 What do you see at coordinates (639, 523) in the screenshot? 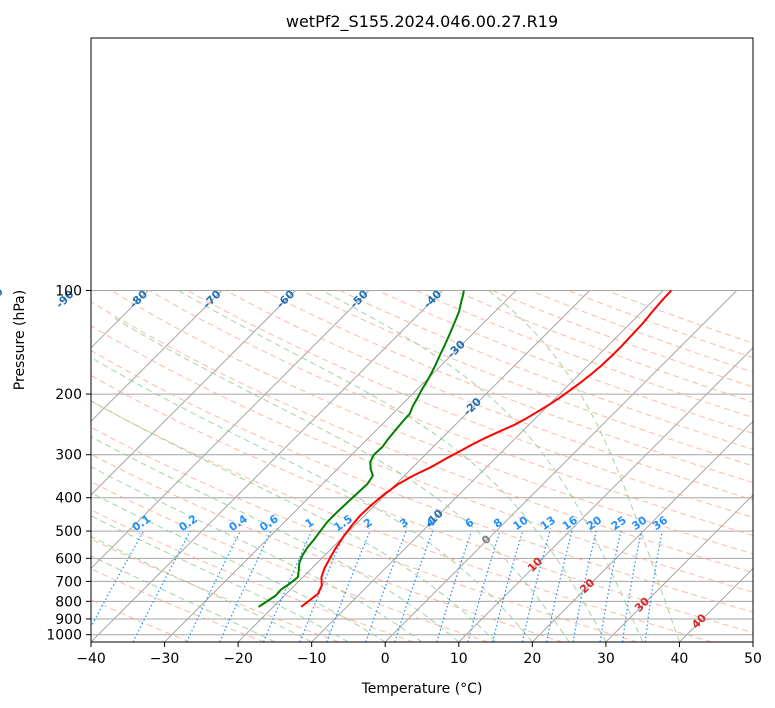
I see `mixing-ratio-label: 30` at bounding box center [639, 523].